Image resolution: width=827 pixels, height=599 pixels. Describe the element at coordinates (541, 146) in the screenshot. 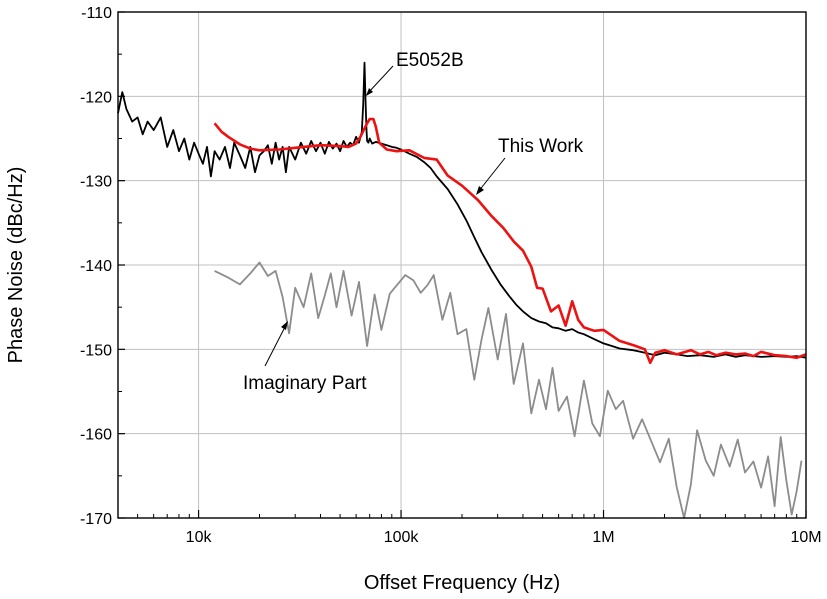

I see `this-work-label: This Work` at that location.